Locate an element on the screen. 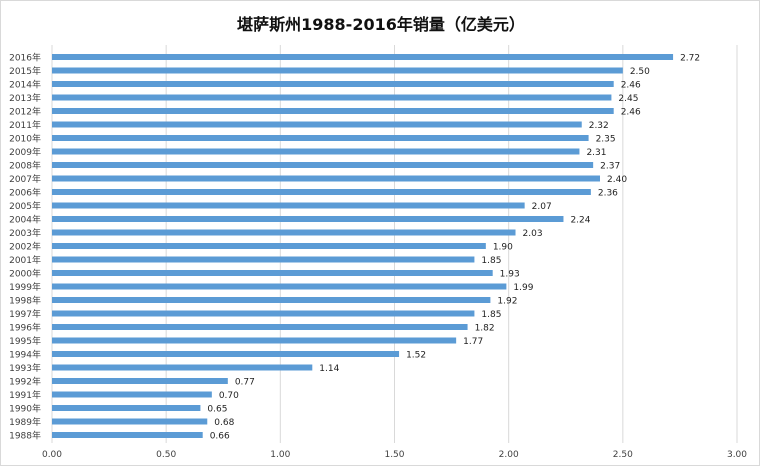 Image resolution: width=760 pixels, height=467 pixels. data-label: 1.52 is located at coordinates (416, 356).